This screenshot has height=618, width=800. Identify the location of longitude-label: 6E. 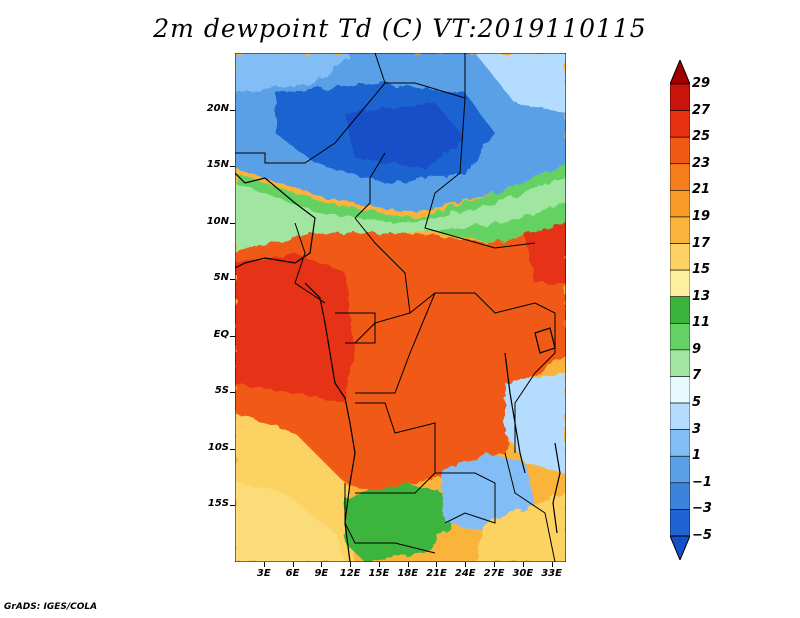
(292, 573).